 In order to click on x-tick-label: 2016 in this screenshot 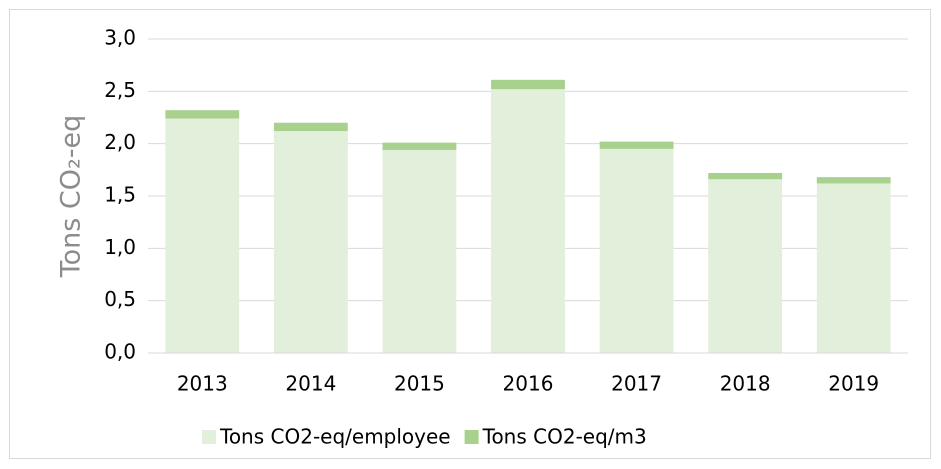, I will do `click(528, 384)`.